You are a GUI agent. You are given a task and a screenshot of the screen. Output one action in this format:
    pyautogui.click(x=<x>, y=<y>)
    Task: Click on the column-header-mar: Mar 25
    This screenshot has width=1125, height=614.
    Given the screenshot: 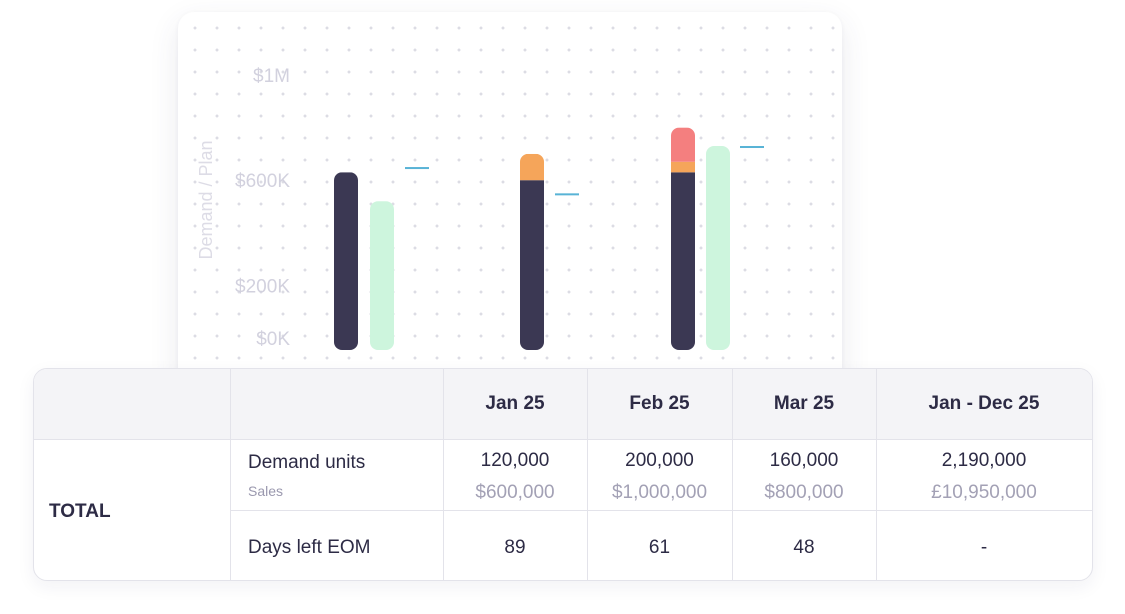 What is the action you would take?
    pyautogui.click(x=804, y=403)
    